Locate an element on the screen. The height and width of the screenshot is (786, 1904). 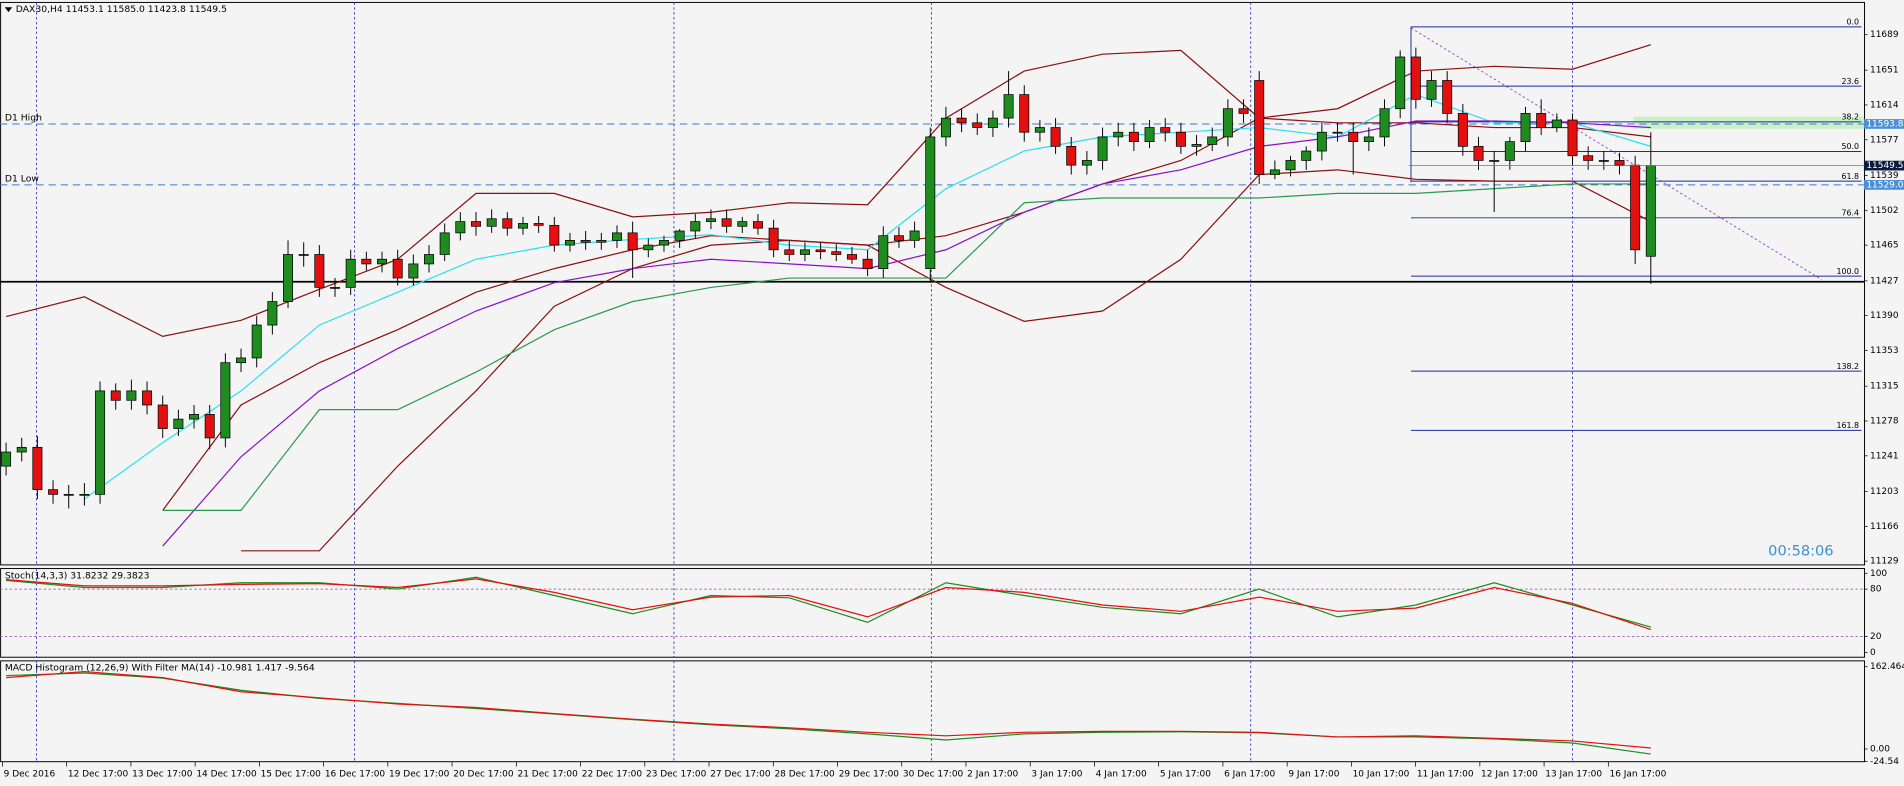
y-tick-label: 11166 is located at coordinates (1884, 527).